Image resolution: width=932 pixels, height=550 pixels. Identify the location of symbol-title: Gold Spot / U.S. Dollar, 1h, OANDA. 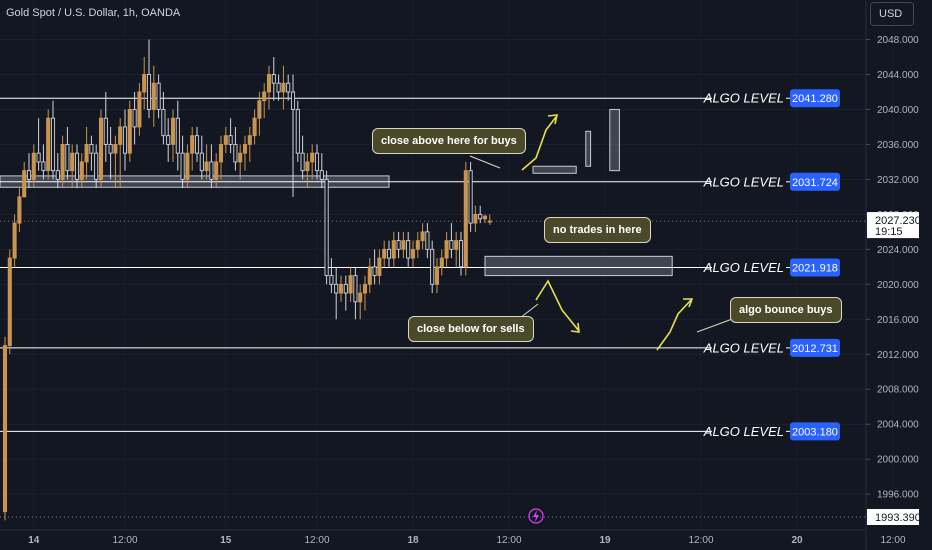
(93, 13).